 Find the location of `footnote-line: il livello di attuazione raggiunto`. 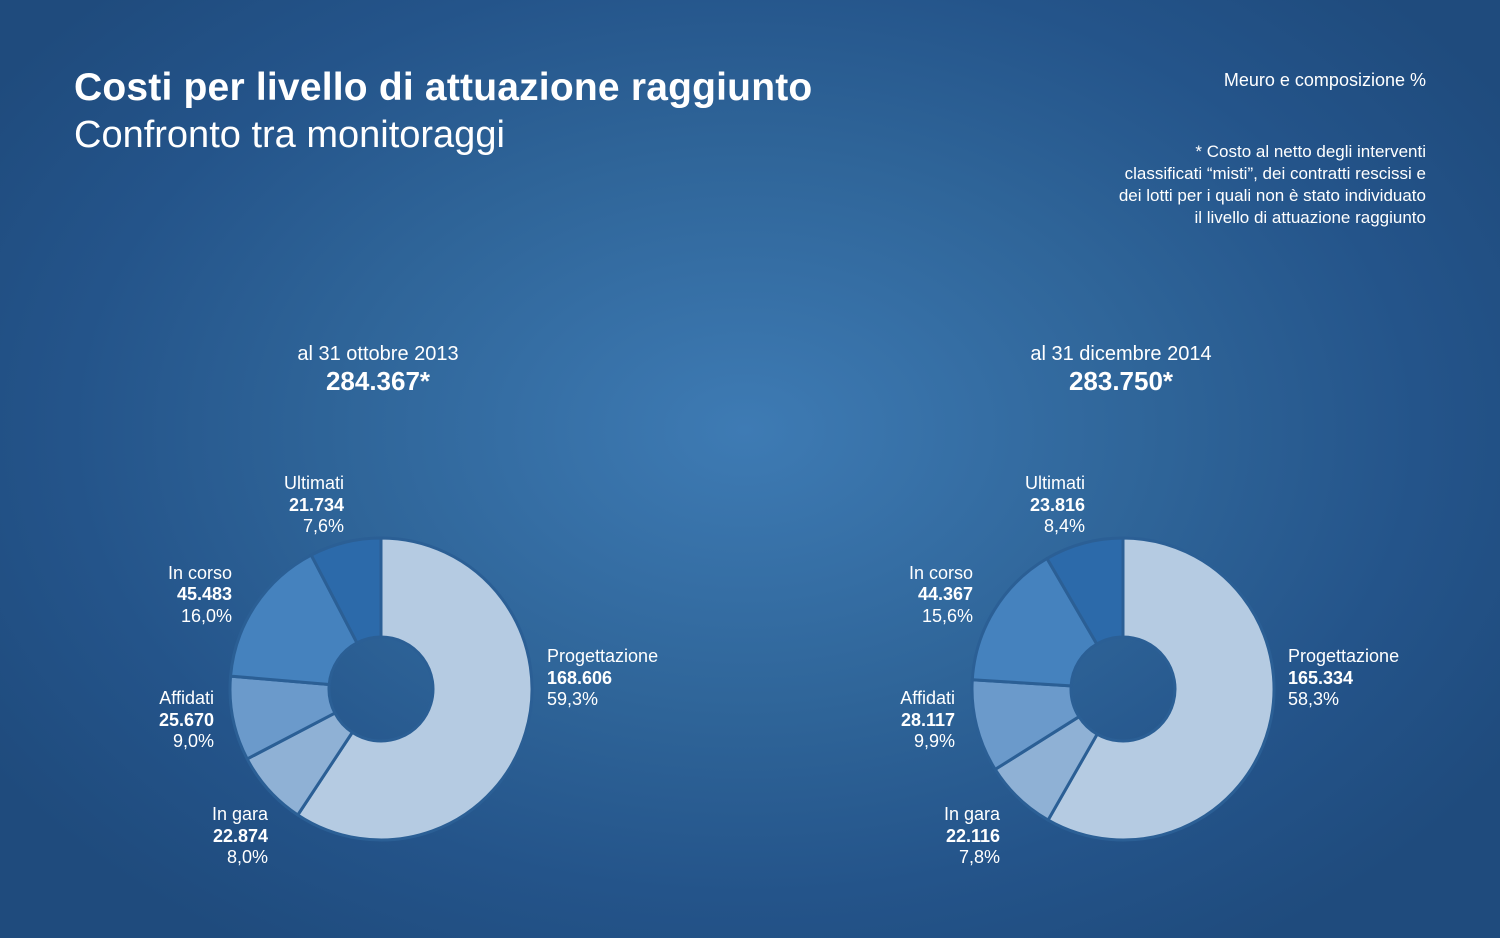

footnote-line: il livello di attuazione raggiunto is located at coordinates (1310, 217).